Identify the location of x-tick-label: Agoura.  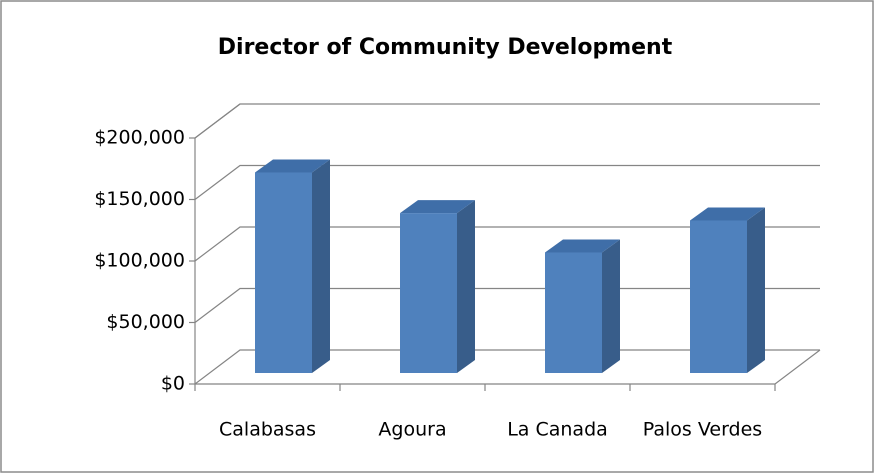
(412, 430).